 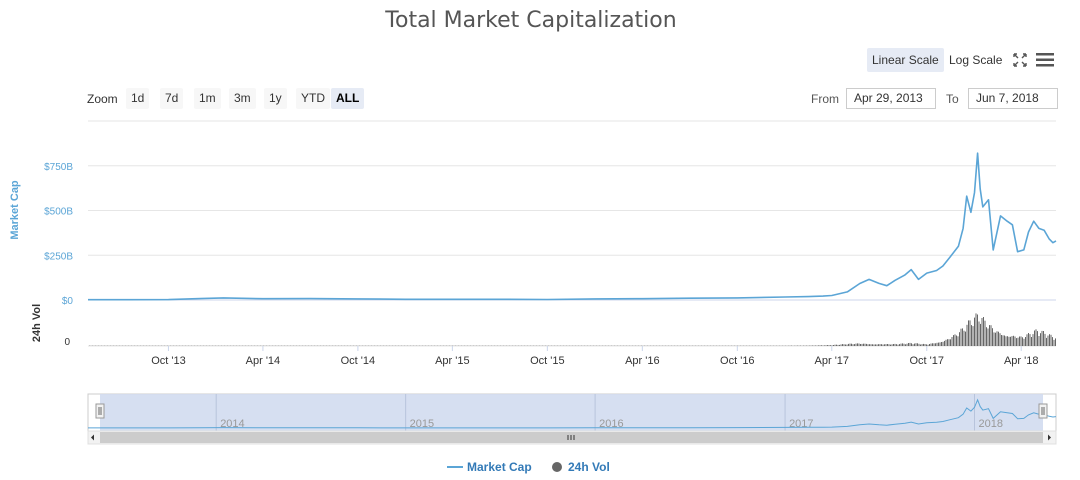 What do you see at coordinates (952, 99) in the screenshot?
I see `to-label: To` at bounding box center [952, 99].